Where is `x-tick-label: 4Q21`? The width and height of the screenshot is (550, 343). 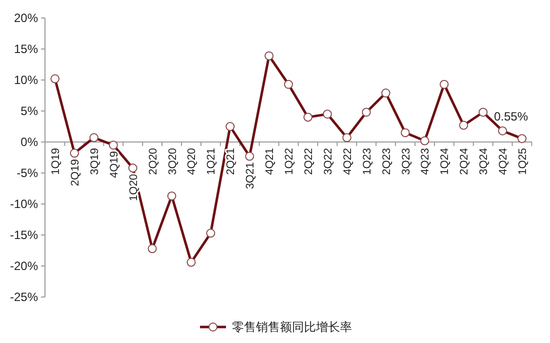
x-tick-label: 4Q21 is located at coordinates (270, 161).